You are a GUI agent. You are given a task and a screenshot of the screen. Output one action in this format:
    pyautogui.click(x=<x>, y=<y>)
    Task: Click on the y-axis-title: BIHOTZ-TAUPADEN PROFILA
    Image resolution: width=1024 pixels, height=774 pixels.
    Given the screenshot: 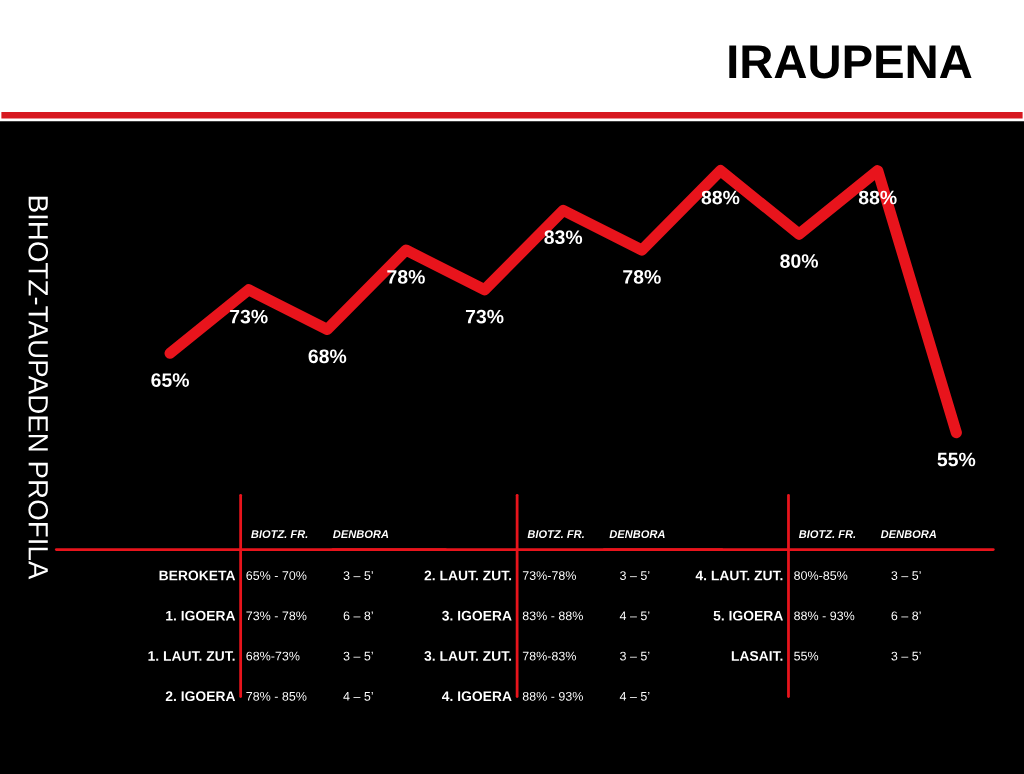 What is the action you would take?
    pyautogui.click(x=38, y=388)
    